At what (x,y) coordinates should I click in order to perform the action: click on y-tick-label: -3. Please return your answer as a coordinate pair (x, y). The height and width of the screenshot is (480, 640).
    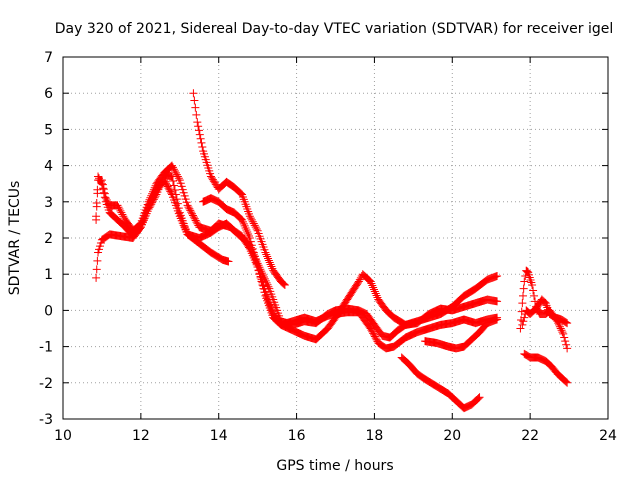
    Looking at the image, I should click on (46, 420).